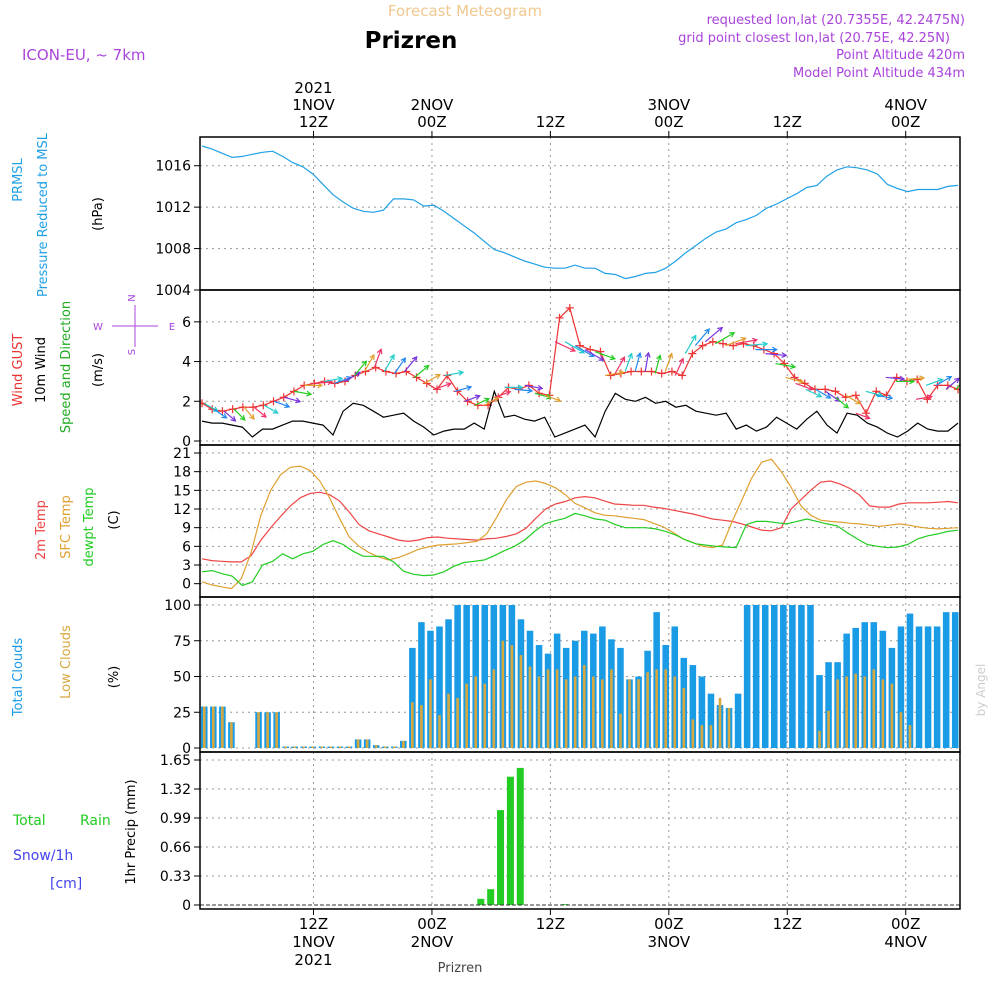 The width and height of the screenshot is (1000, 1000). I want to click on ytick-label-pressure-0: 1004, so click(173, 291).